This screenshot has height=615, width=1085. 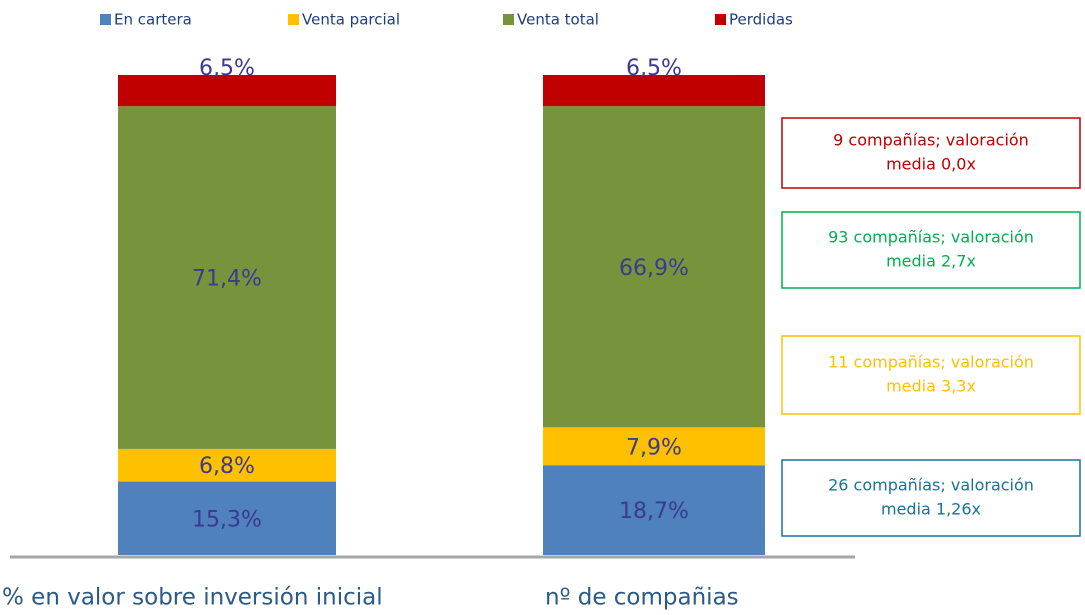 What do you see at coordinates (931, 261) in the screenshot?
I see `annotation-text: media 2,7x` at bounding box center [931, 261].